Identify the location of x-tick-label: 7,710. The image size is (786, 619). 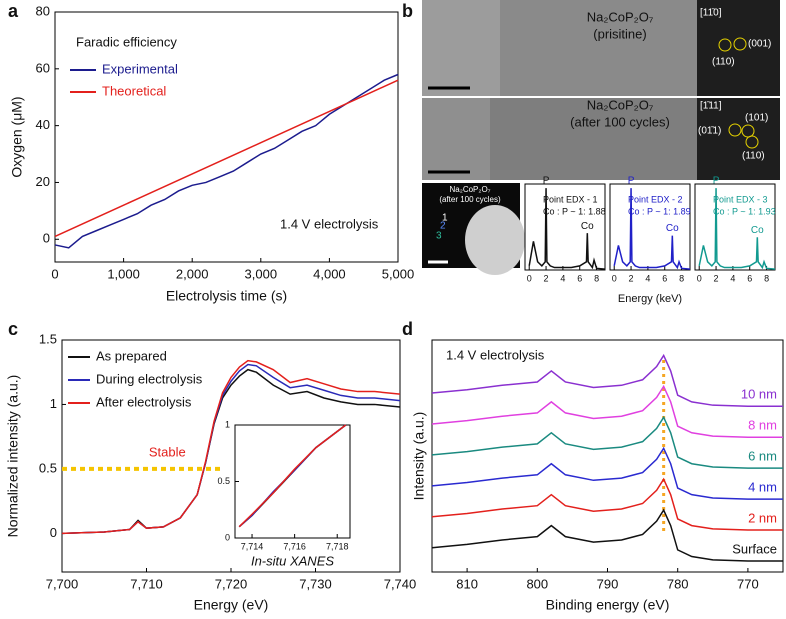
(146, 583).